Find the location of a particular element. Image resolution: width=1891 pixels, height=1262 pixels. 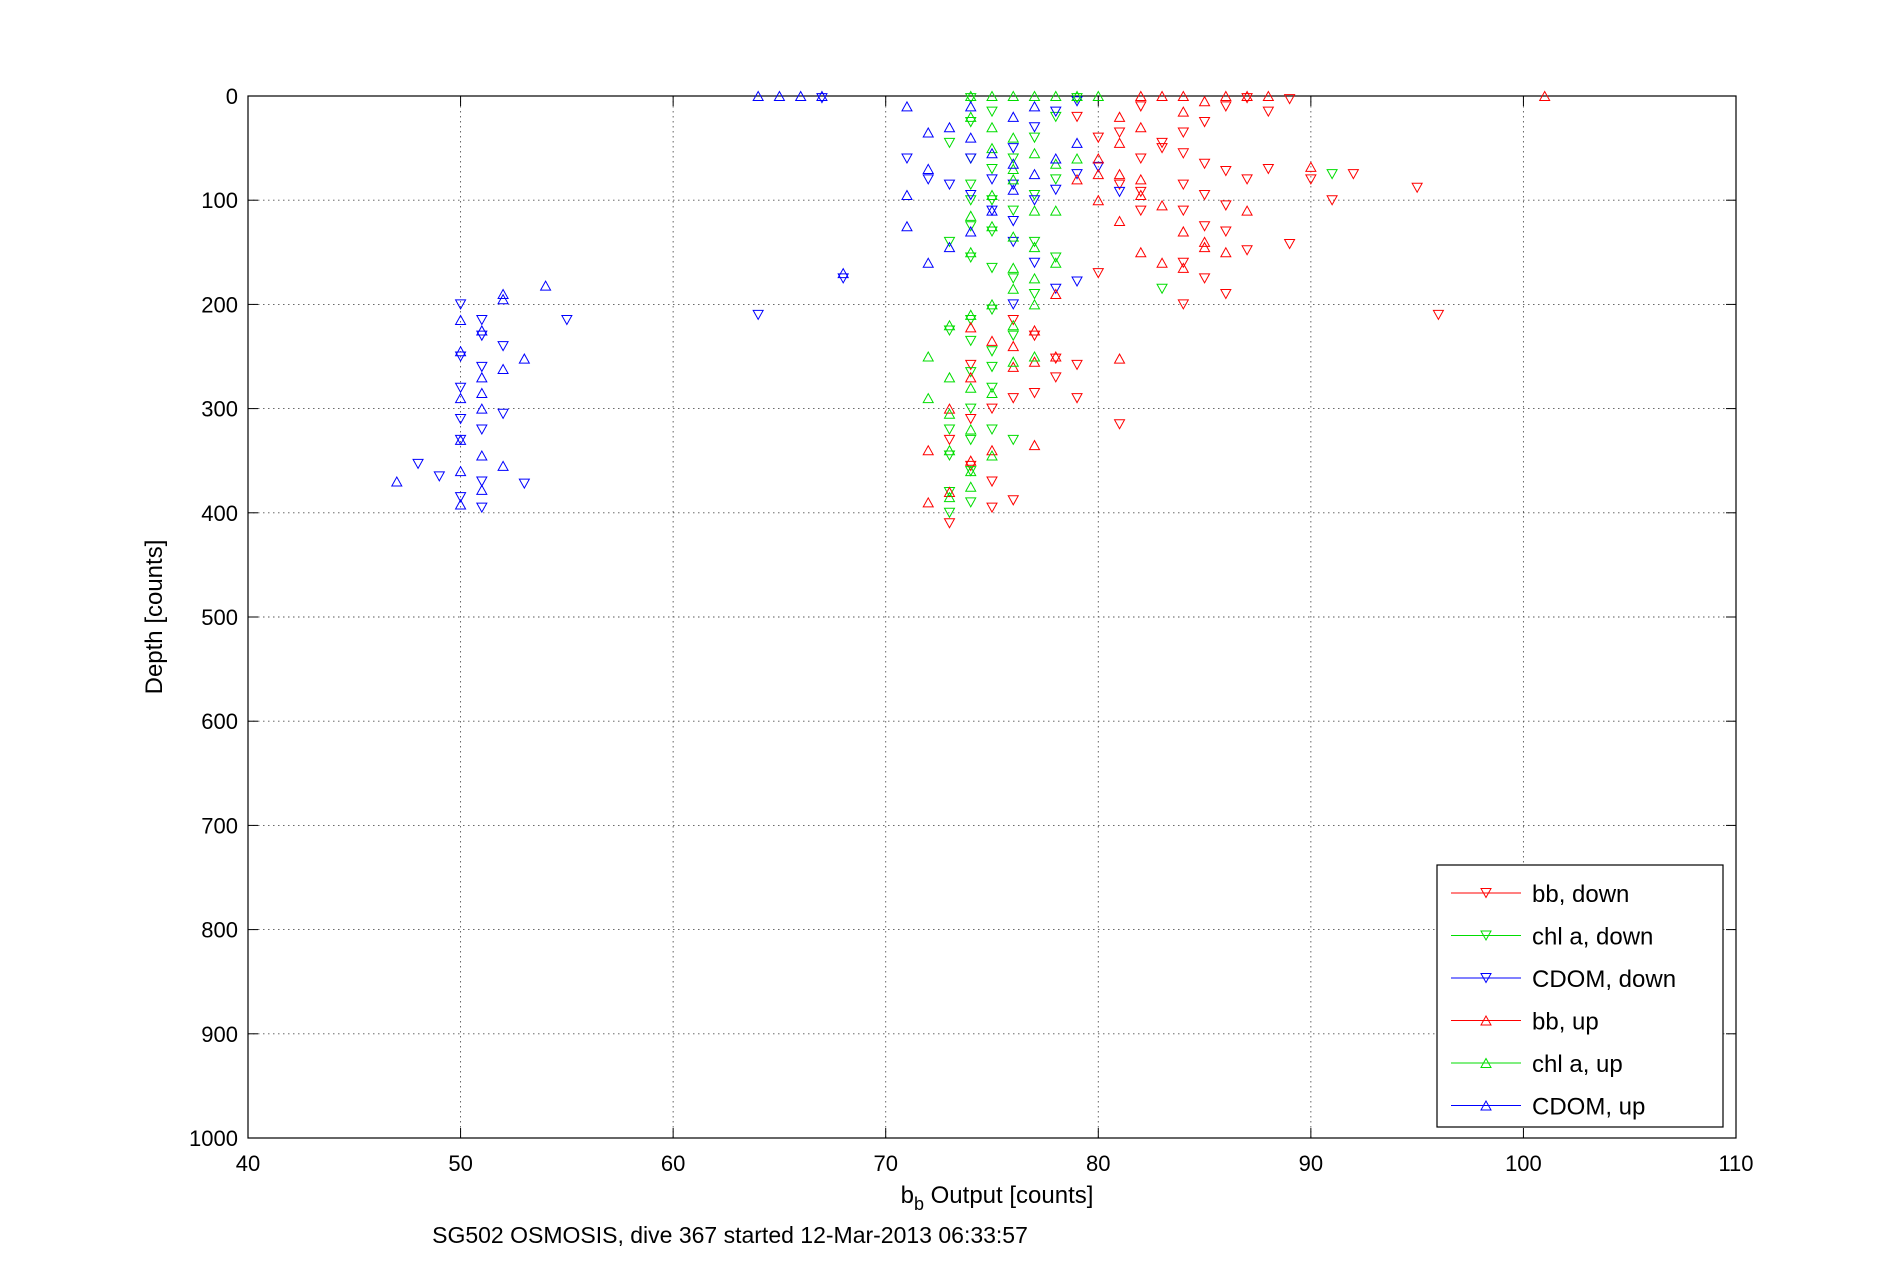

legend-entry: bb, up is located at coordinates (1525, 1022).